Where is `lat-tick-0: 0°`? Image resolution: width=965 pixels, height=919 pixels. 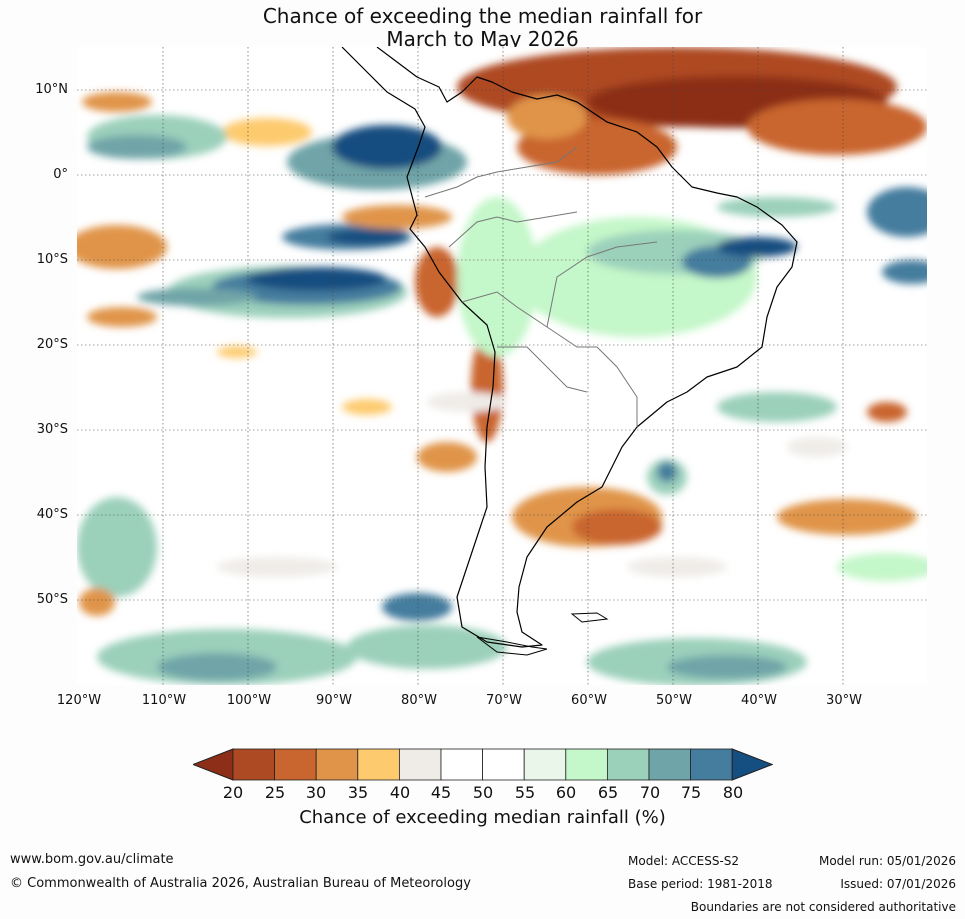
lat-tick-0: 0° is located at coordinates (60, 174).